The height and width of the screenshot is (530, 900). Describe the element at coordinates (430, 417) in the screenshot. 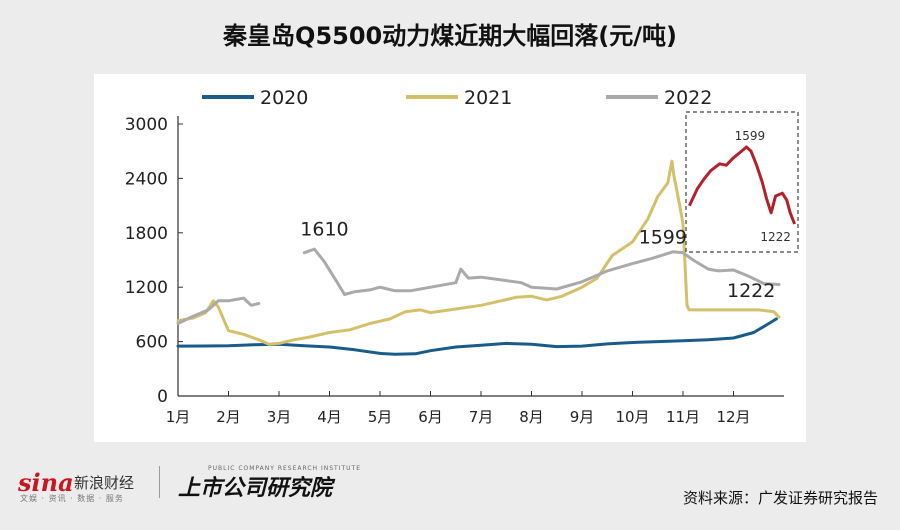

I see `x-tick-label: 6月` at that location.